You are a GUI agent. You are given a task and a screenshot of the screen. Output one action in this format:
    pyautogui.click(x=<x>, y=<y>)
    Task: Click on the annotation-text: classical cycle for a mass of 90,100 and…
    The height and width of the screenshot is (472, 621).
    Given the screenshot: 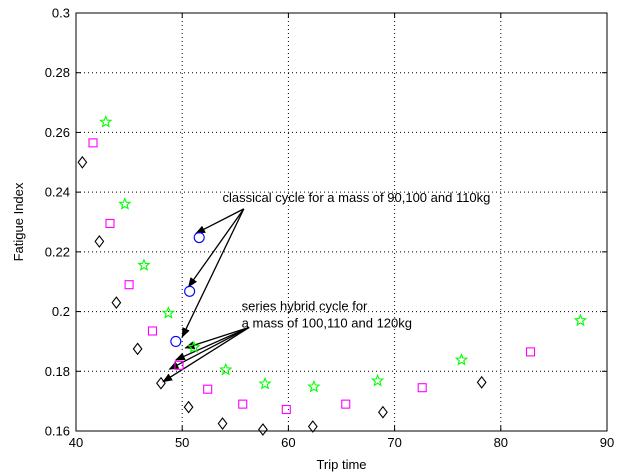 What is the action you would take?
    pyautogui.click(x=357, y=197)
    